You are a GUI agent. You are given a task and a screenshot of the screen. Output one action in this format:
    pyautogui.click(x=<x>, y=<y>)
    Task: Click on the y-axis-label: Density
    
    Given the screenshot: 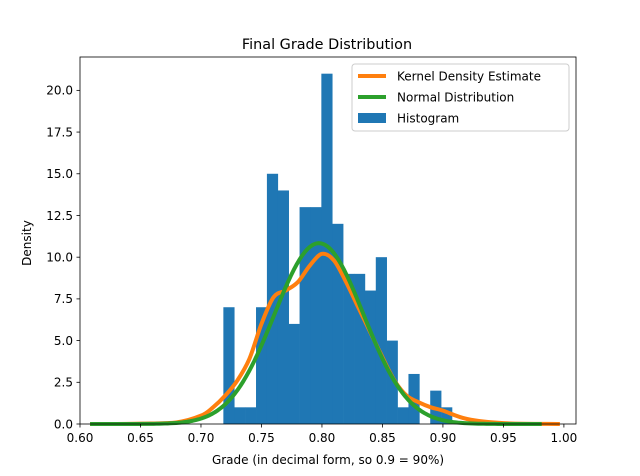 What is the action you would take?
    pyautogui.click(x=27, y=243)
    